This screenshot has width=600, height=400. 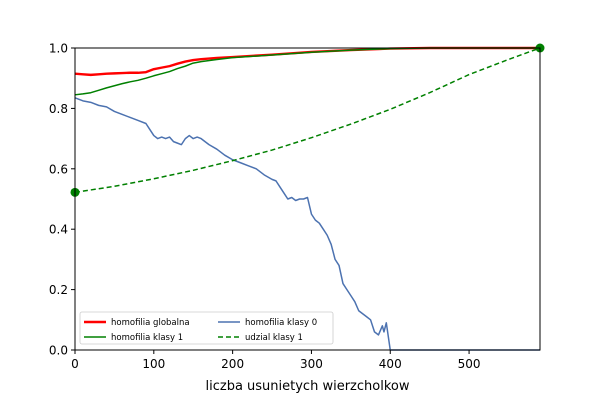 I want to click on x-tick-label: 100, so click(x=153, y=364).